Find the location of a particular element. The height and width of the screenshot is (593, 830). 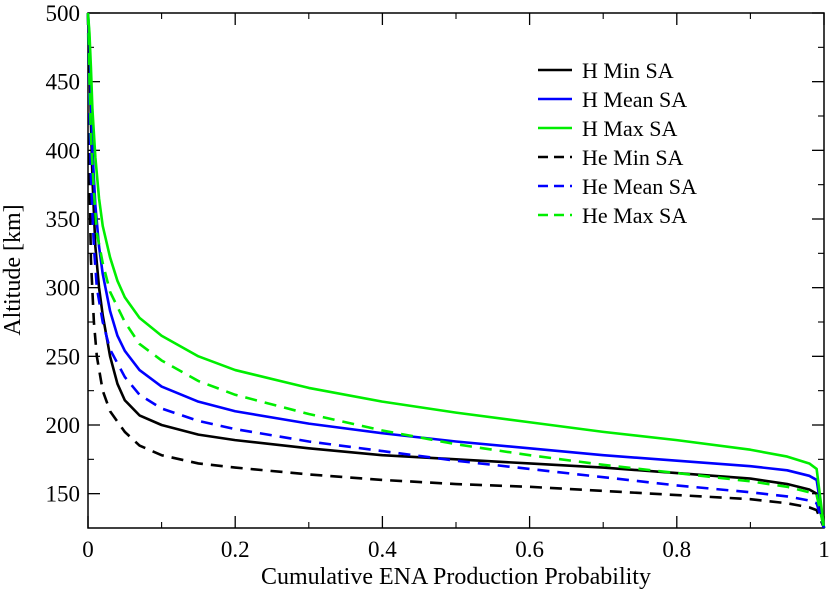

legend-label: He Max SA is located at coordinates (634, 215).